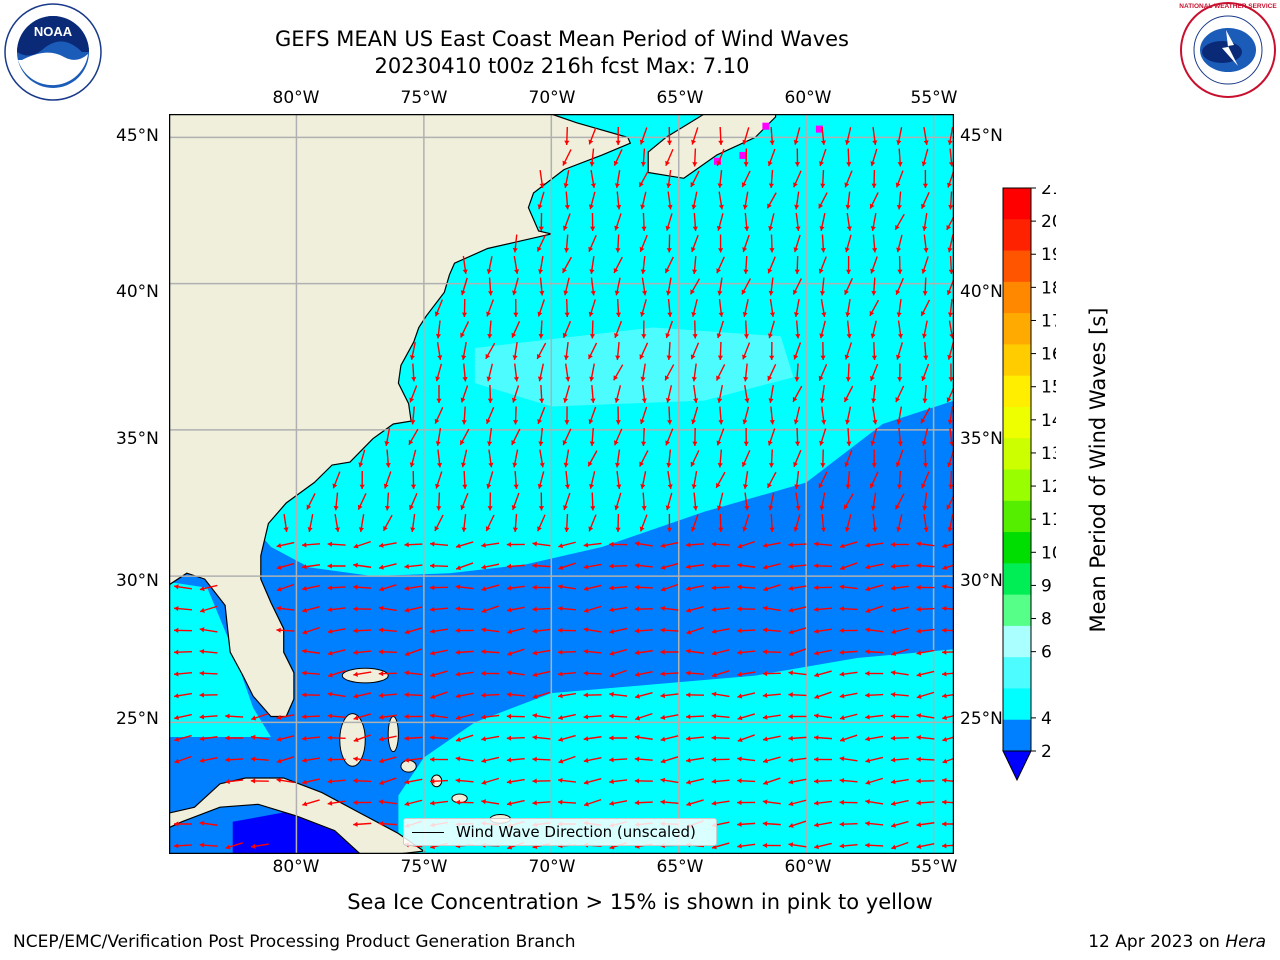 This screenshot has width=1280, height=960. What do you see at coordinates (680, 867) in the screenshot?
I see `lon-label-bottom: 65°W` at bounding box center [680, 867].